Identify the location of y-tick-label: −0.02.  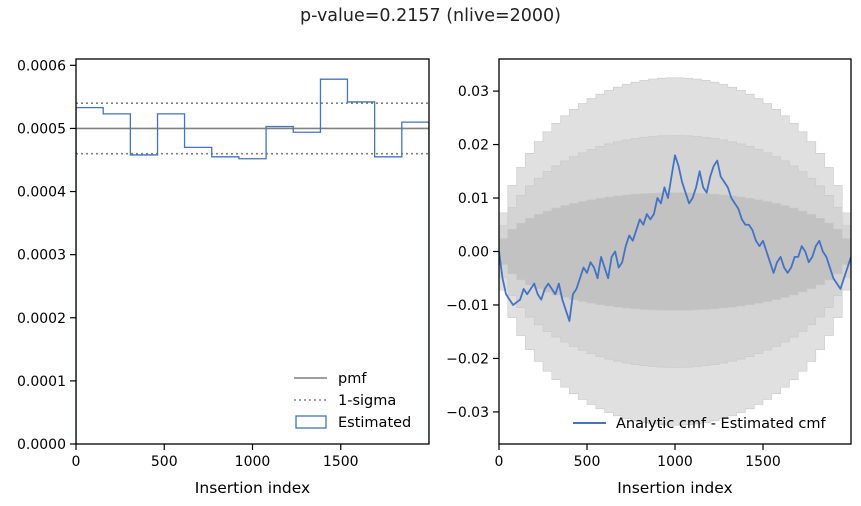
(467, 359).